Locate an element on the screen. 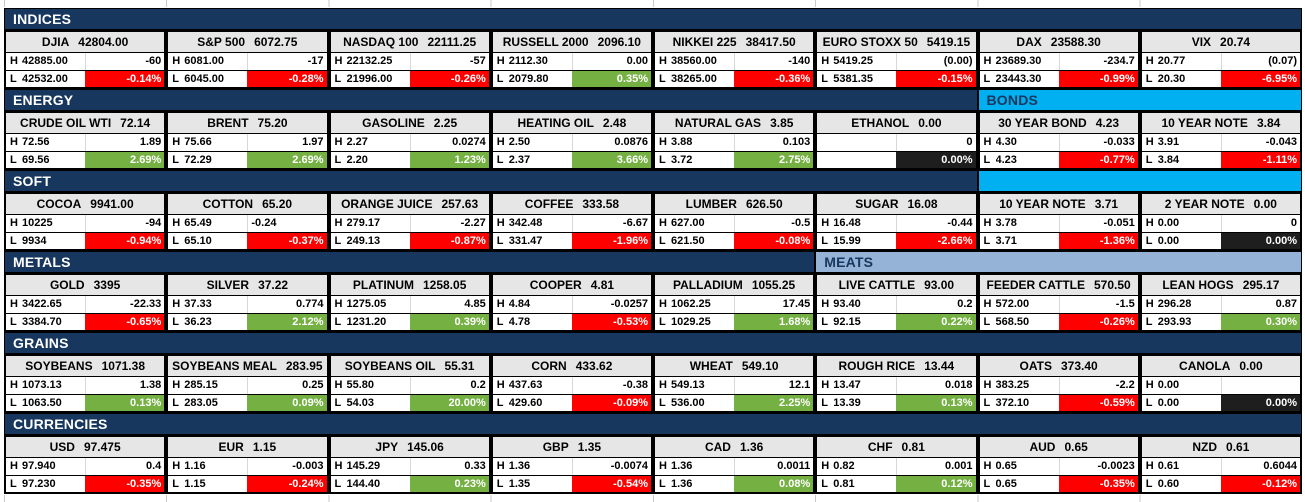 The image size is (1305, 502). cell-soybeans: SOYBEANS 1071.38 H 1073.13 1.38 L 1063.50 0.13% is located at coordinates (85, 383).